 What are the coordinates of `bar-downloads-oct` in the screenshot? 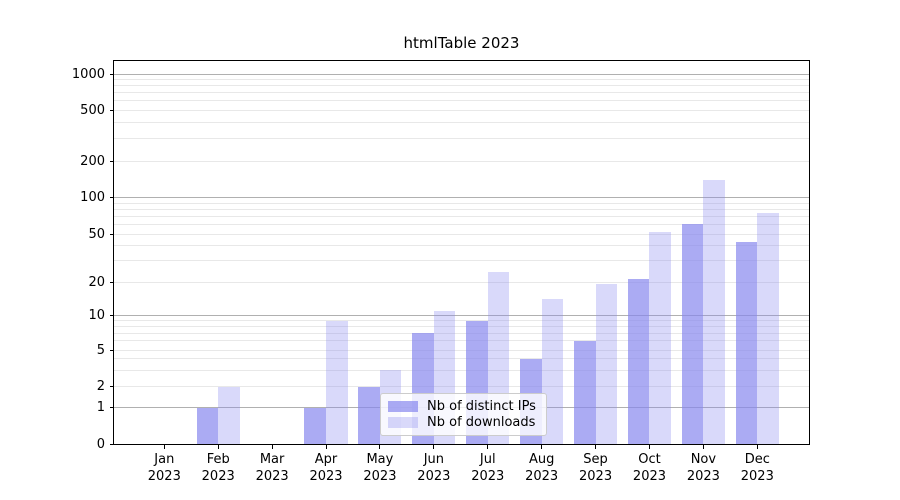 It's located at (660, 338).